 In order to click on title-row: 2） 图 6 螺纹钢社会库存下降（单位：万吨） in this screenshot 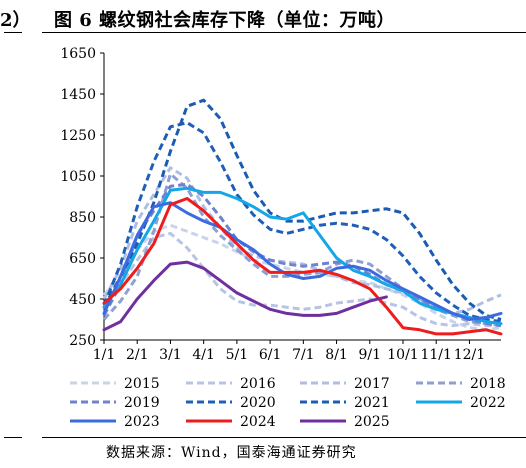, I will do `click(263, 17)`.